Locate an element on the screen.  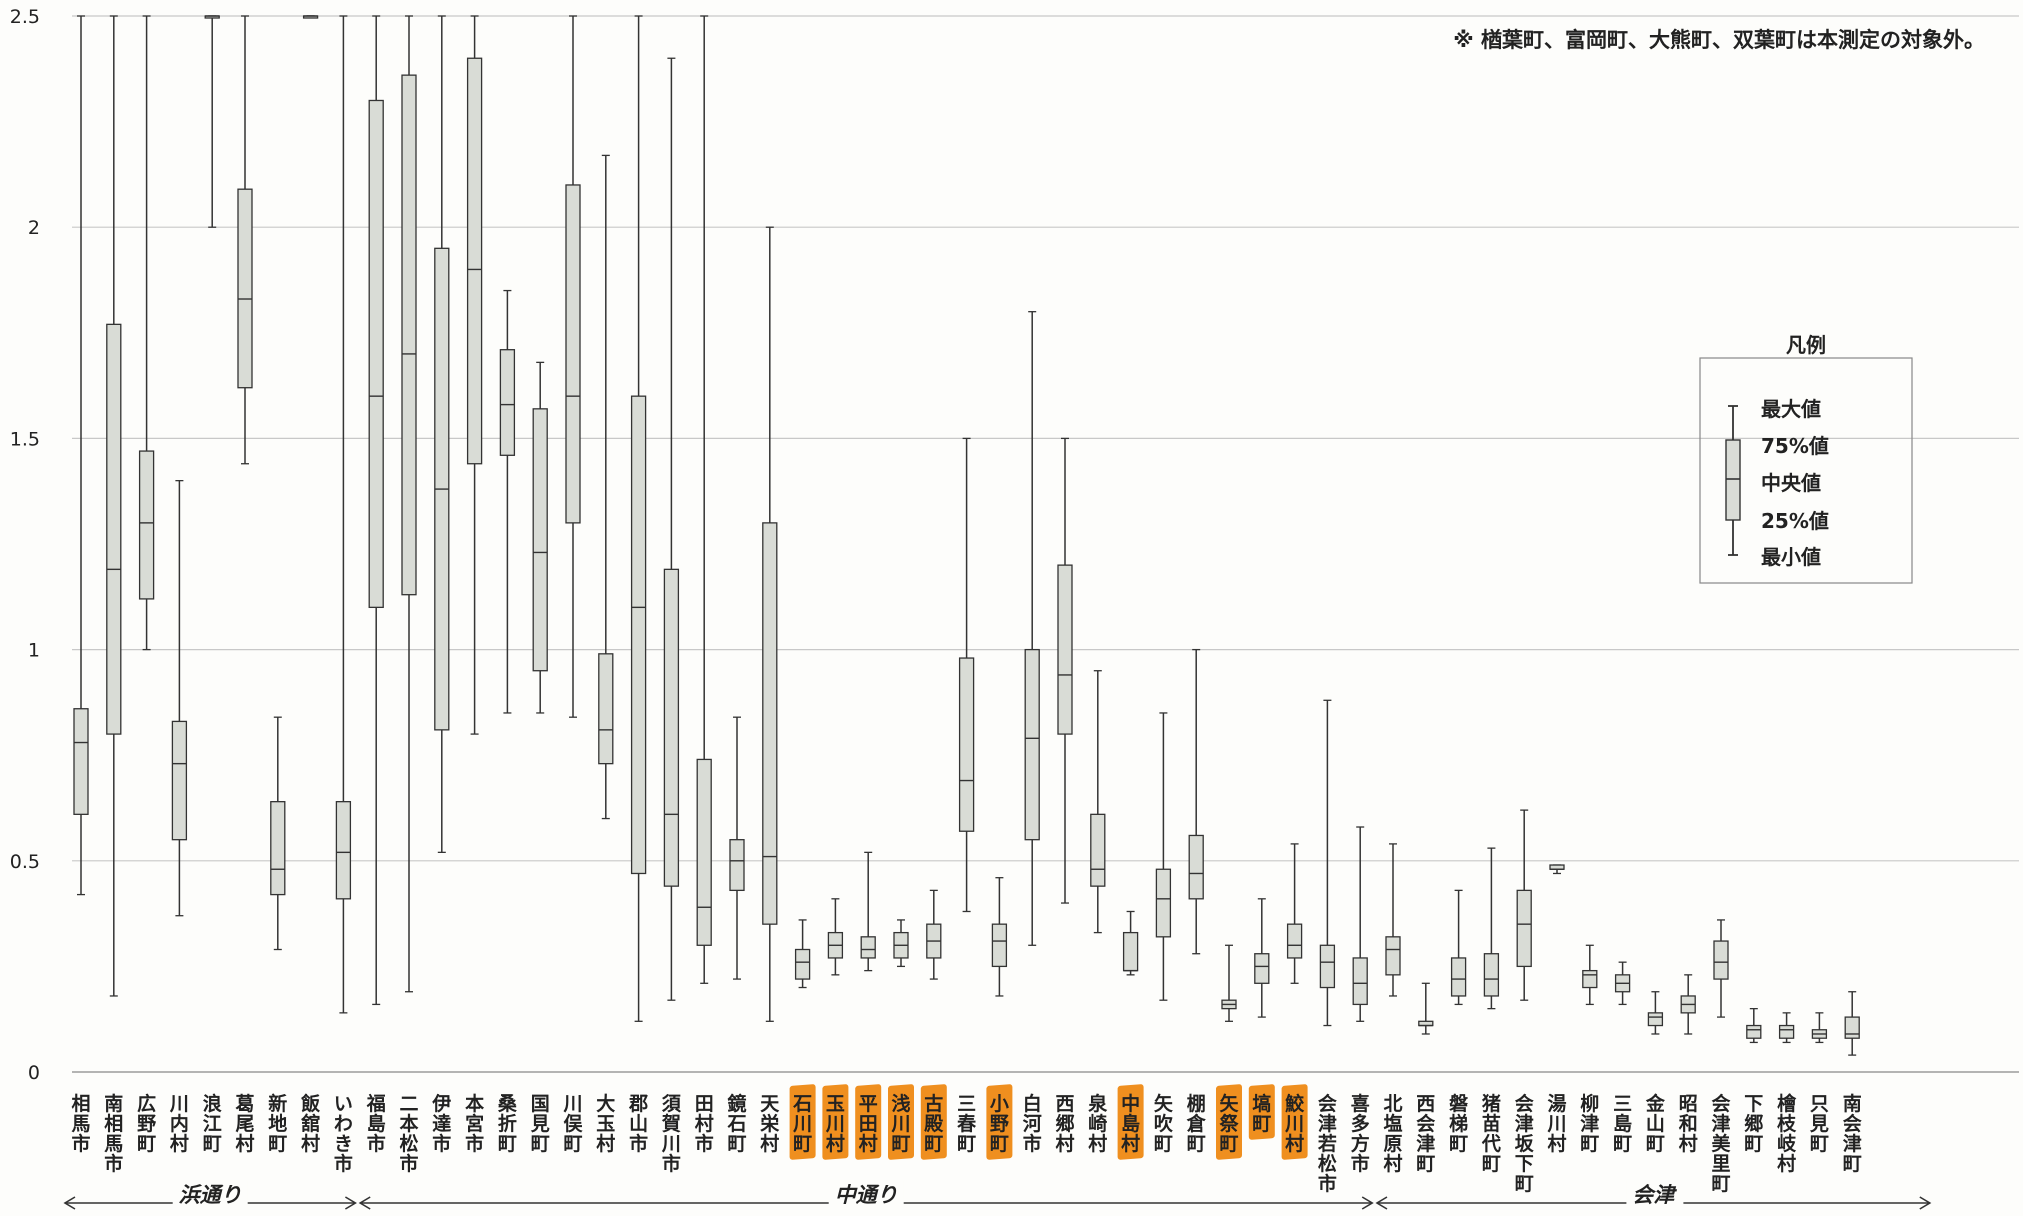
x-tick-label: 相馬市 is located at coordinates (80, 1124).